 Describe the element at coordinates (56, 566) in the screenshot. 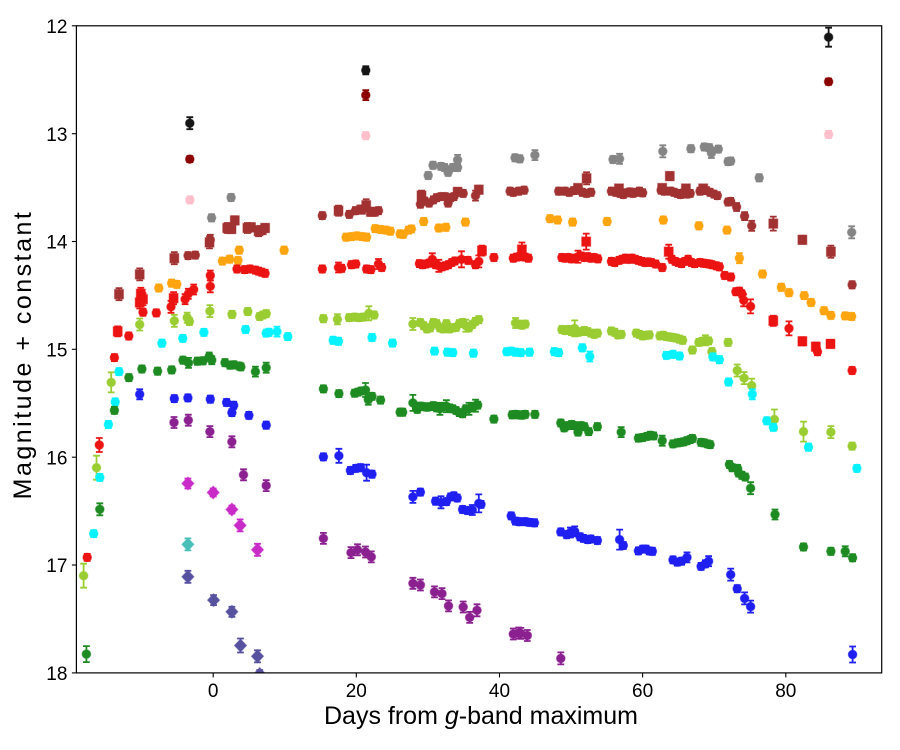

I see `svg-text: 17` at that location.